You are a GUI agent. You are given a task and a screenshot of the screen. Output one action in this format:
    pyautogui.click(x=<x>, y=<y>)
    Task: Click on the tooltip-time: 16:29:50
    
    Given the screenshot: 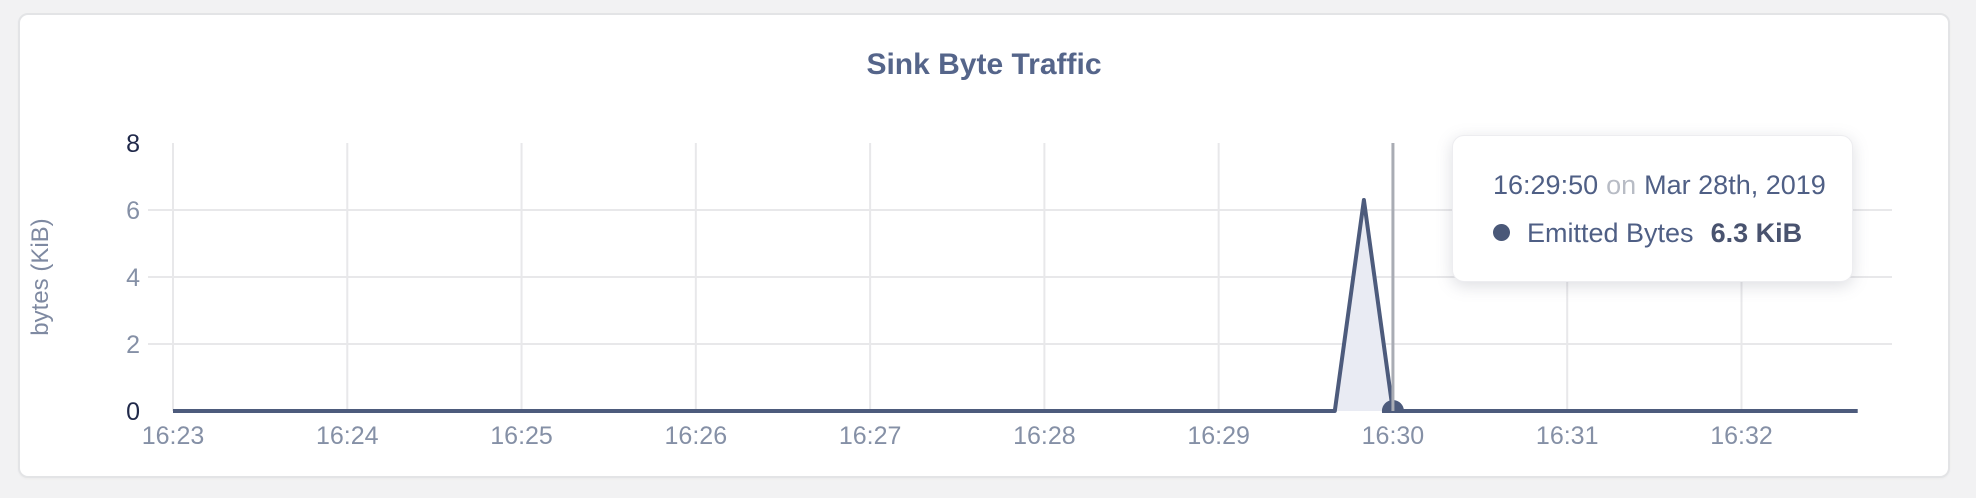 What is the action you would take?
    pyautogui.click(x=1546, y=184)
    